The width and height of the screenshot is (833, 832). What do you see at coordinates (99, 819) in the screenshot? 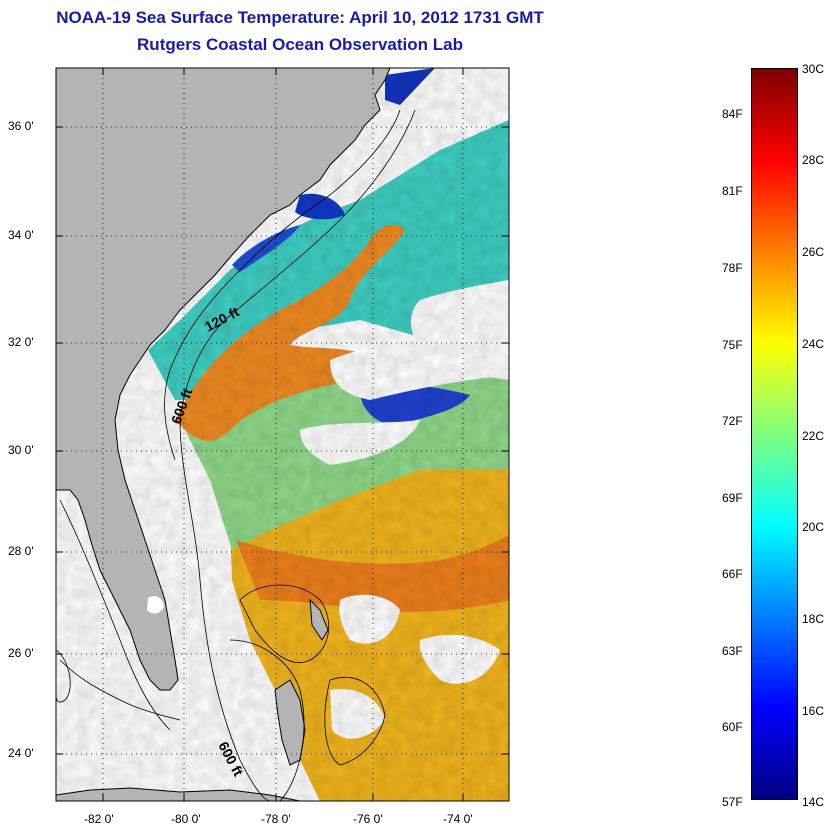
I see `lon-label: -82 0'` at bounding box center [99, 819].